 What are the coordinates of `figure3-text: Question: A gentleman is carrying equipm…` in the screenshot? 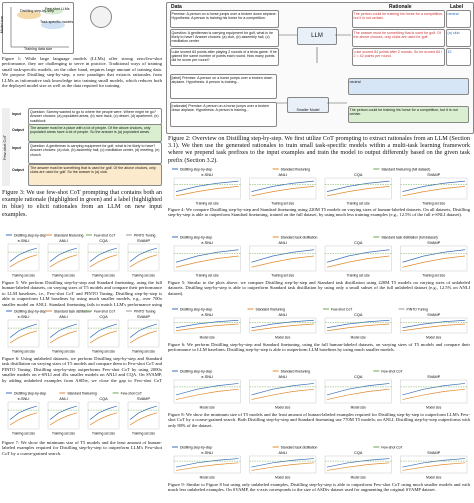 It's located at (95, 153).